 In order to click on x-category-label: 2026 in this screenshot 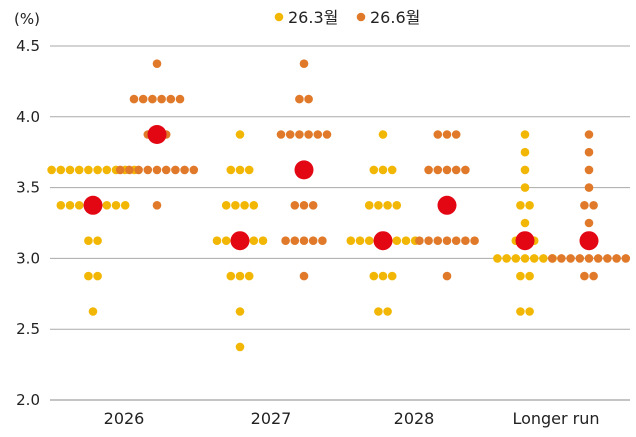, I will do `click(124, 418)`.